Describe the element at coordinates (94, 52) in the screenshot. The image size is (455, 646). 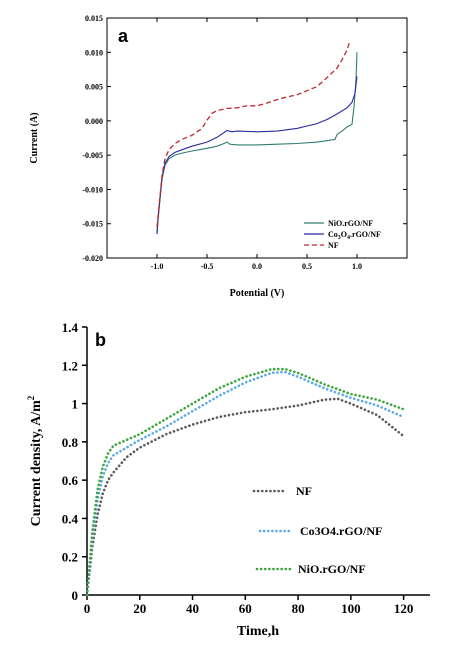
I see `chart-a-y-tick-label: 0.010` at that location.